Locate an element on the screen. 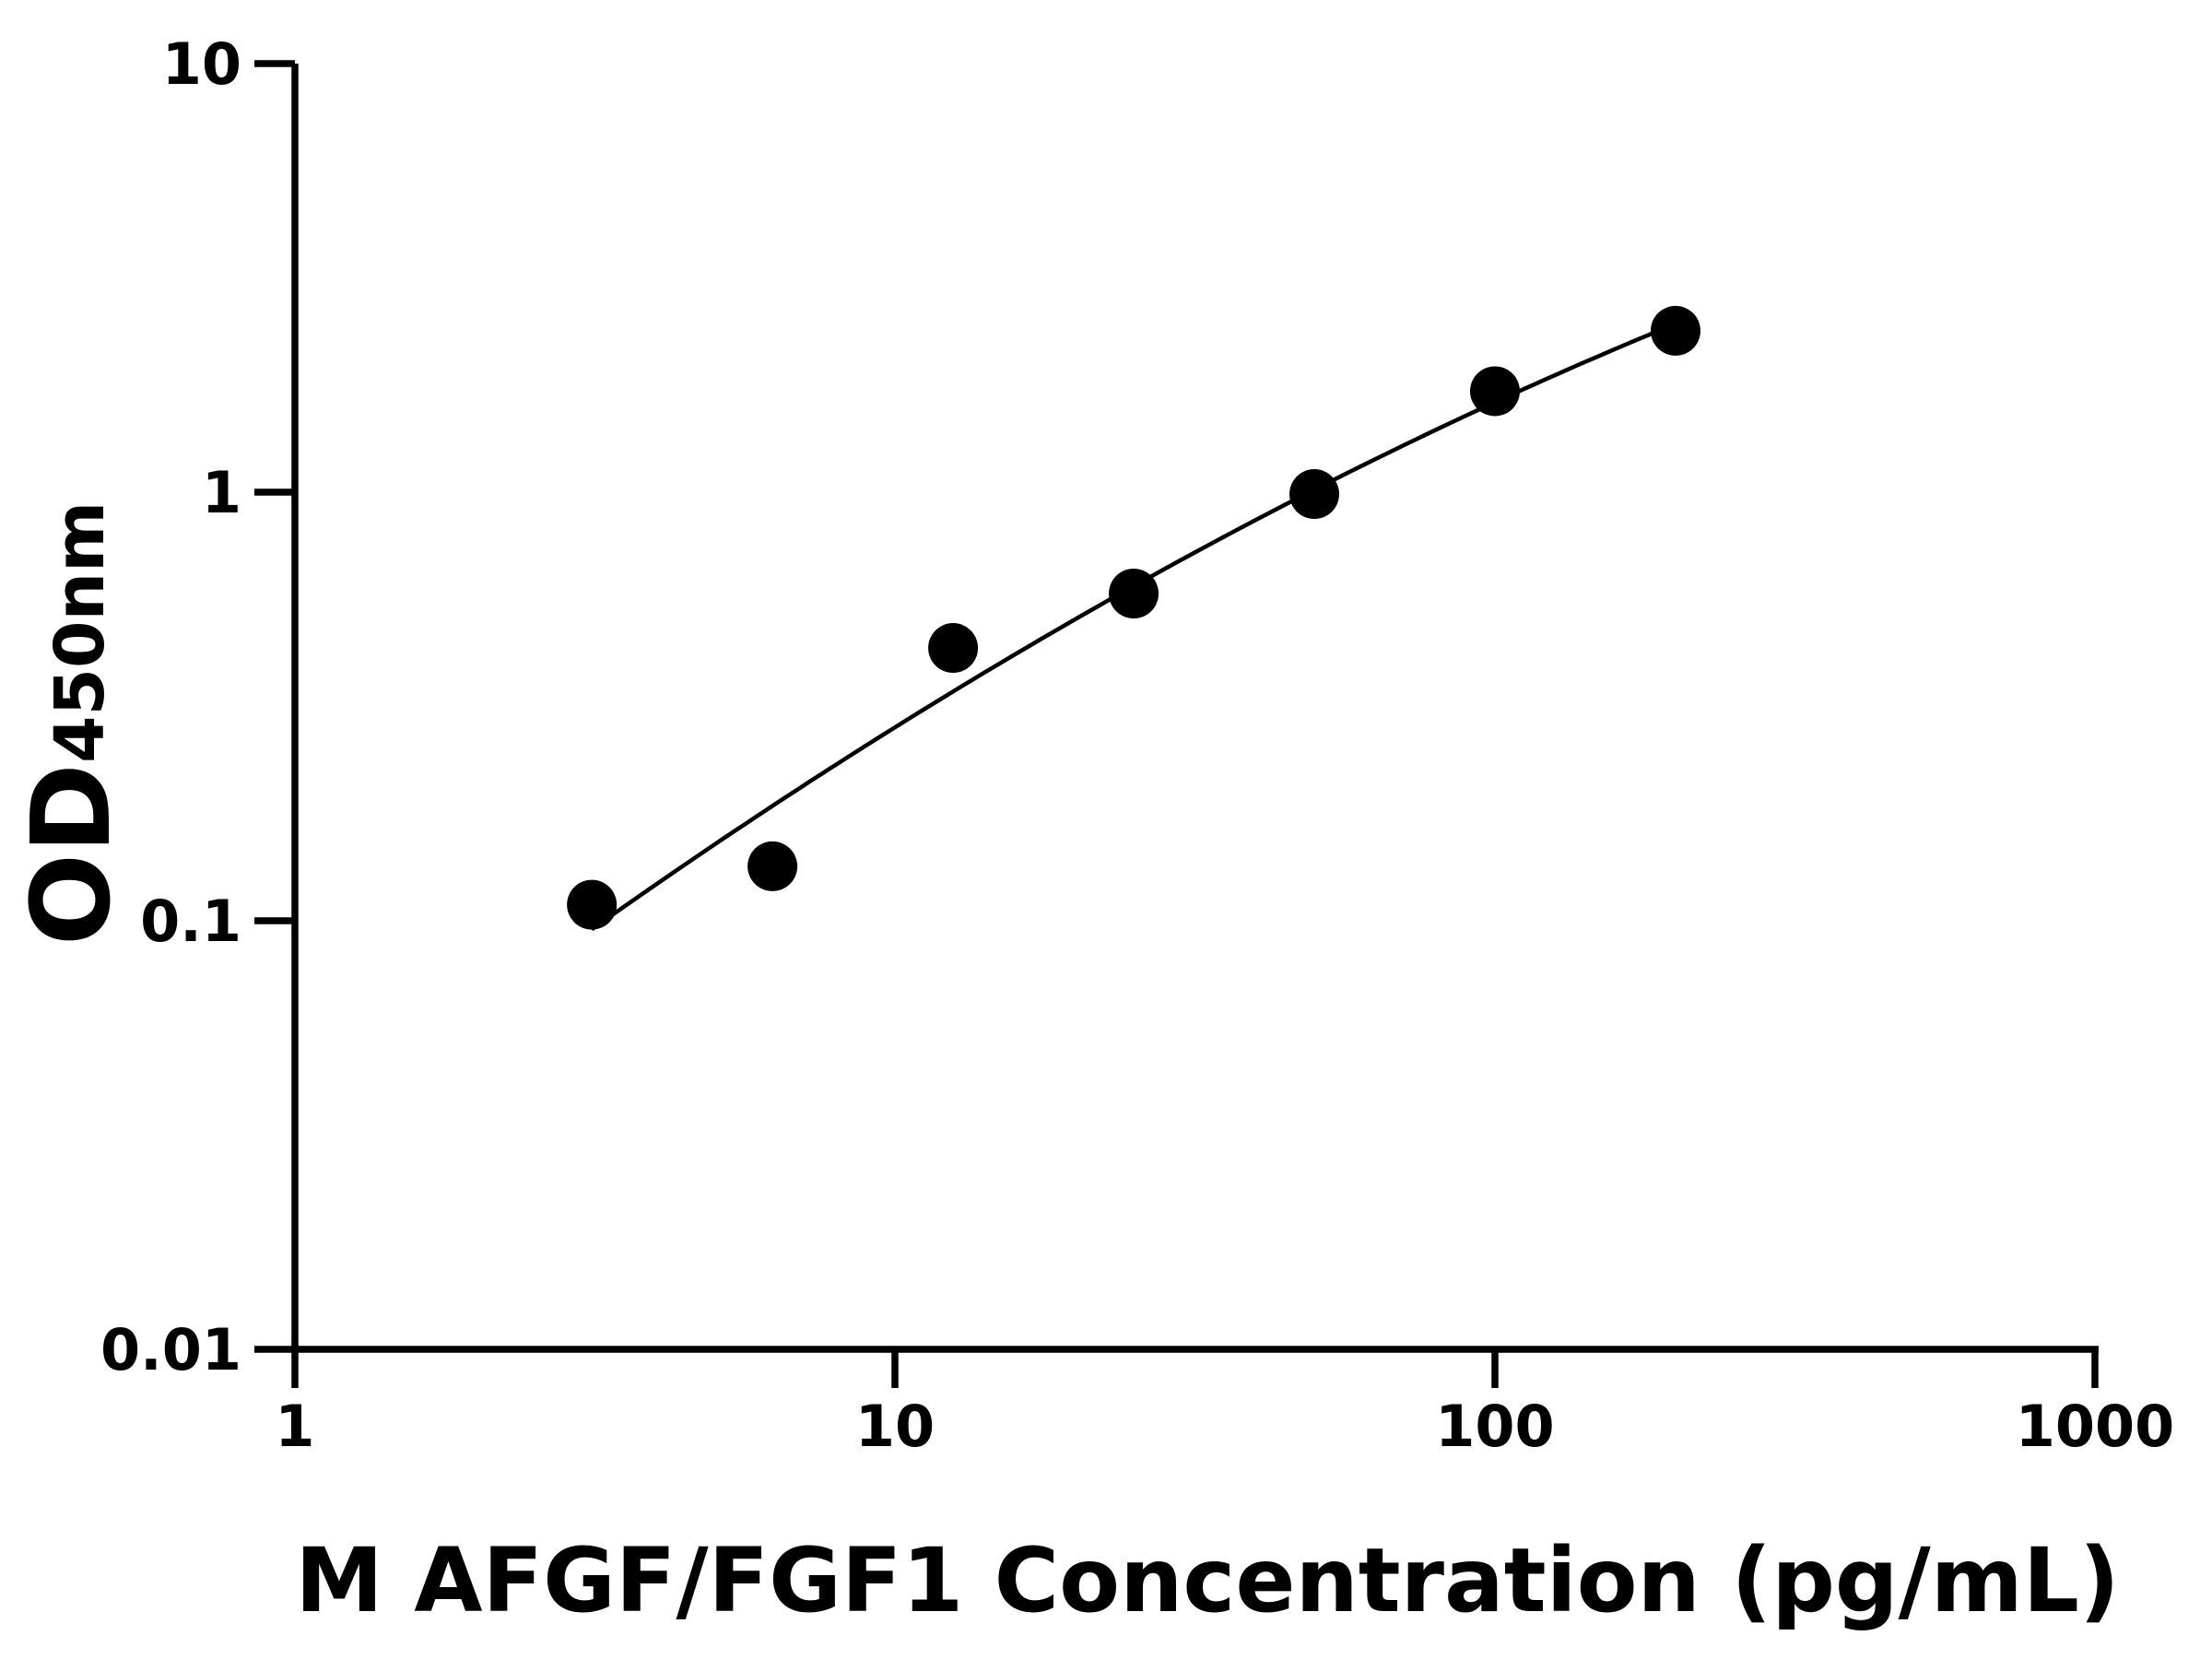 This screenshot has width=2212, height=1659. x-axis-title: M AFGF/FGF1 Concentration (pg/mL) is located at coordinates (1207, 1580).